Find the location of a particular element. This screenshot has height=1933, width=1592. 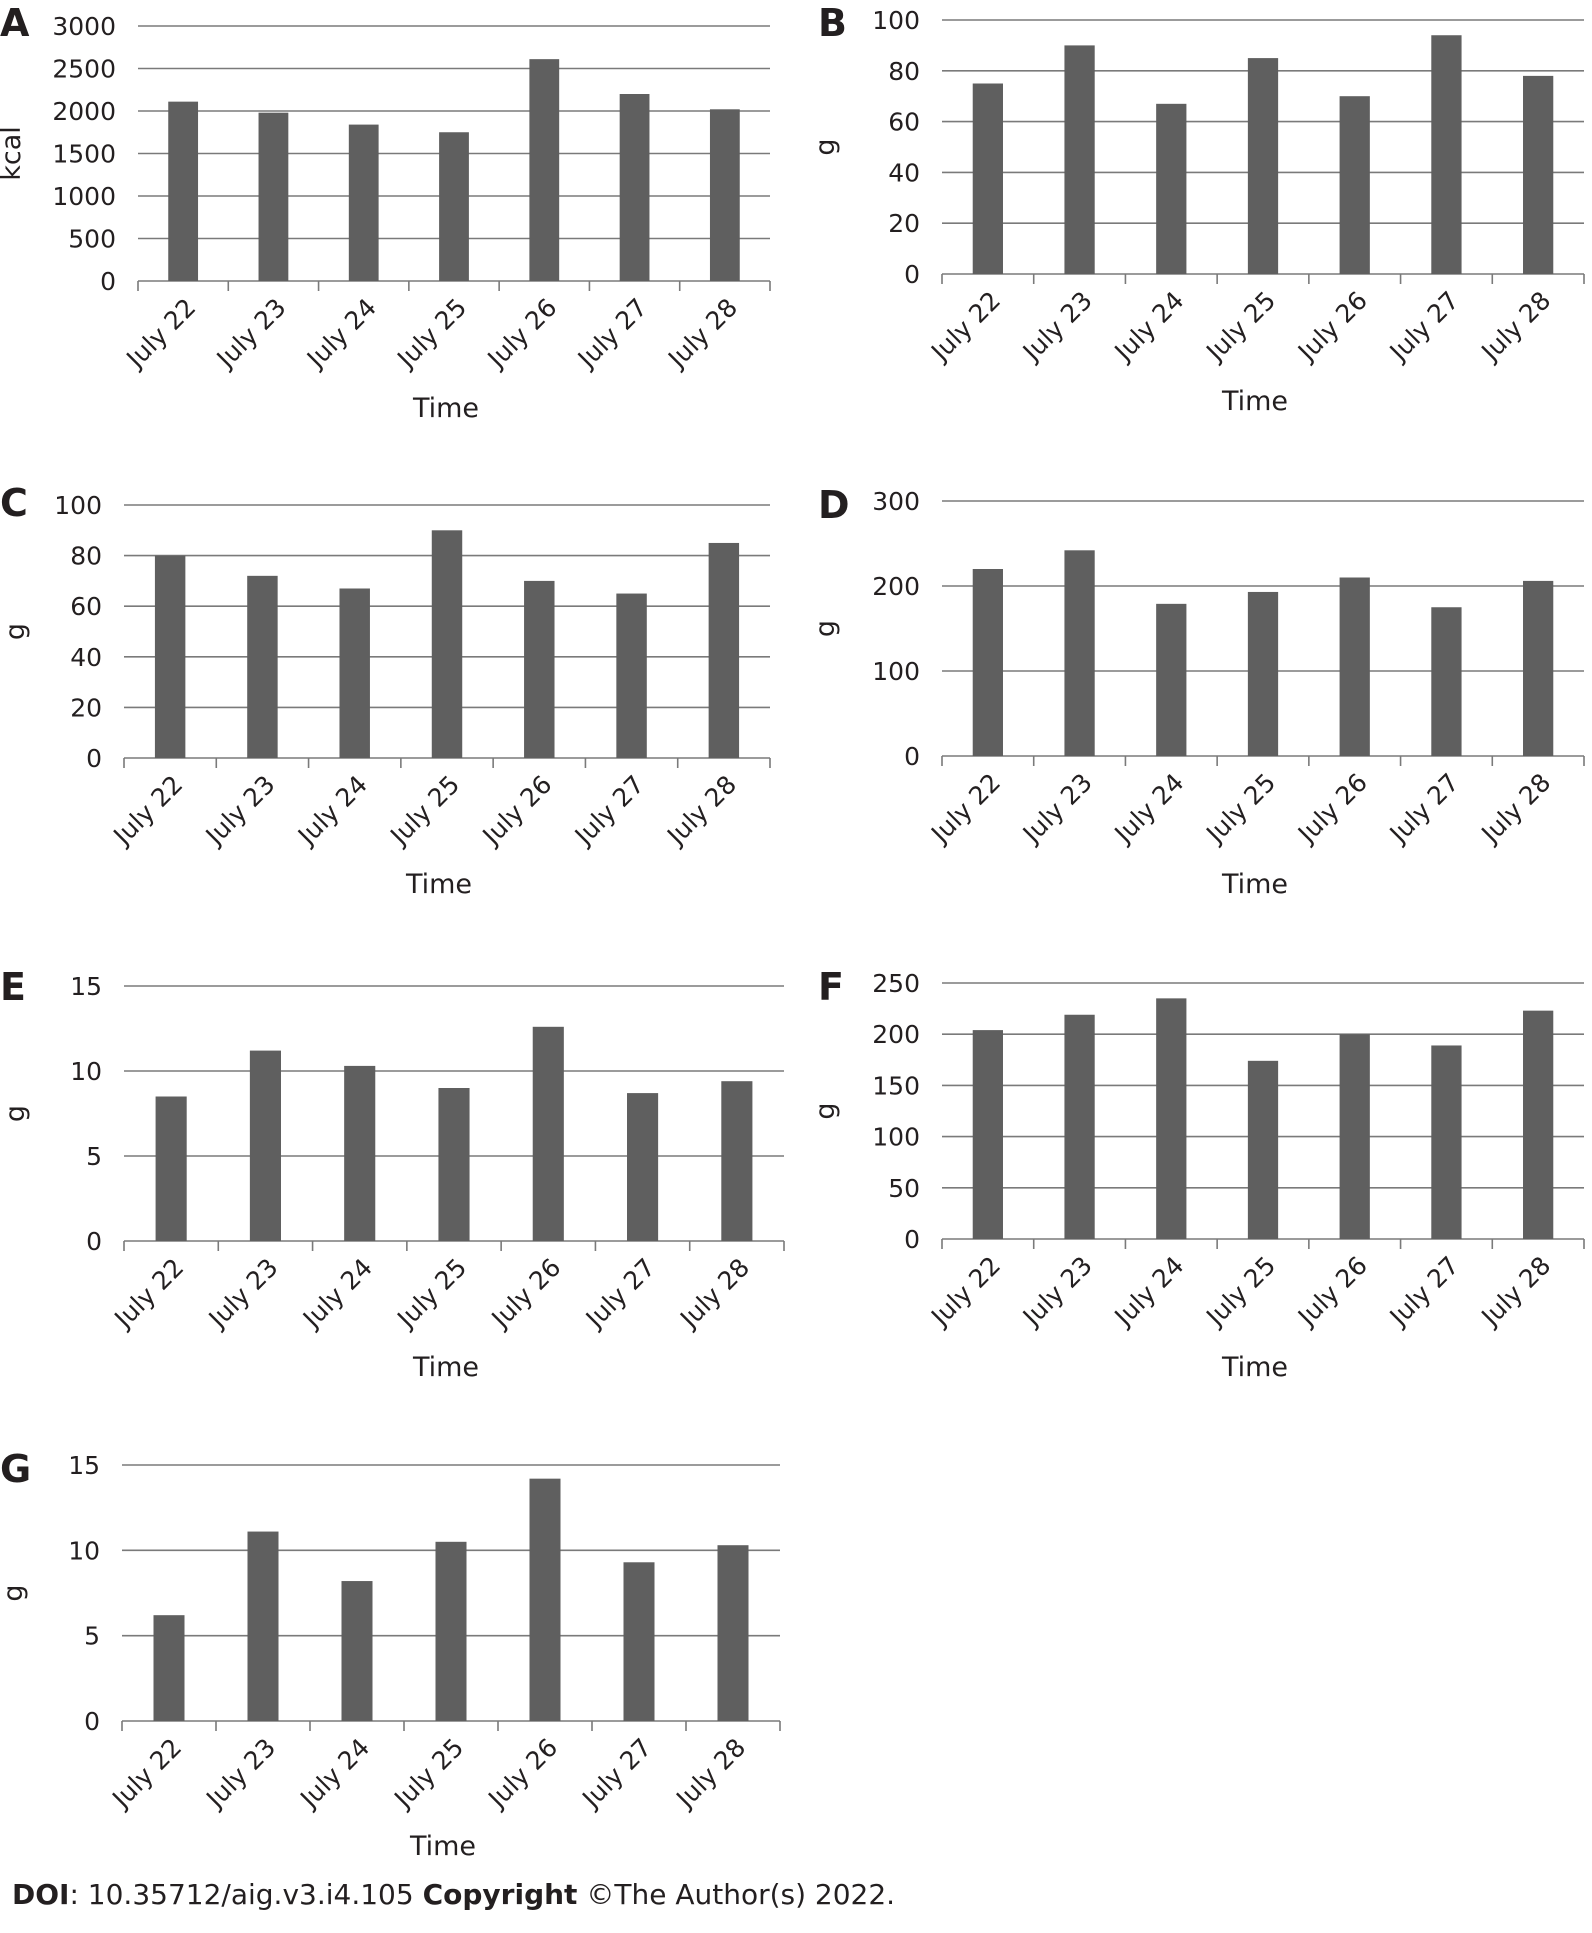

y-tick-label: 15 is located at coordinates (84, 1465).